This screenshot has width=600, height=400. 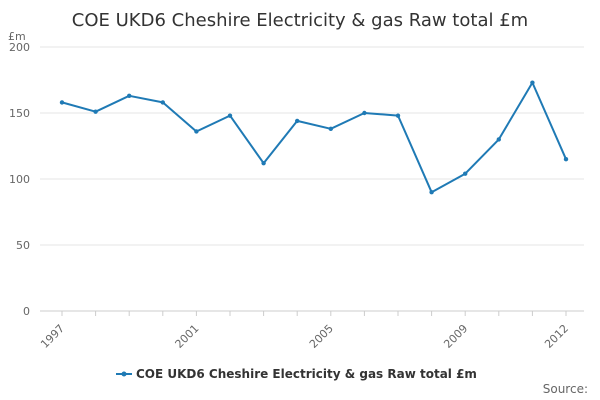 I want to click on data-point-2007, so click(x=398, y=115).